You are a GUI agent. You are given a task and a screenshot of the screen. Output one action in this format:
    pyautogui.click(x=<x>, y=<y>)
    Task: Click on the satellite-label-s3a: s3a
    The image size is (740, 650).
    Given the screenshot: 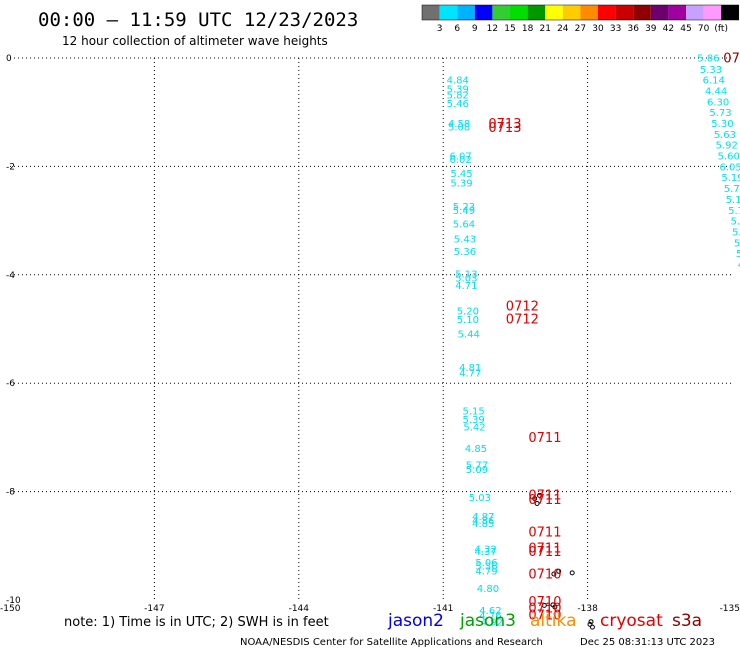 What is the action you would take?
    pyautogui.click(x=687, y=621)
    